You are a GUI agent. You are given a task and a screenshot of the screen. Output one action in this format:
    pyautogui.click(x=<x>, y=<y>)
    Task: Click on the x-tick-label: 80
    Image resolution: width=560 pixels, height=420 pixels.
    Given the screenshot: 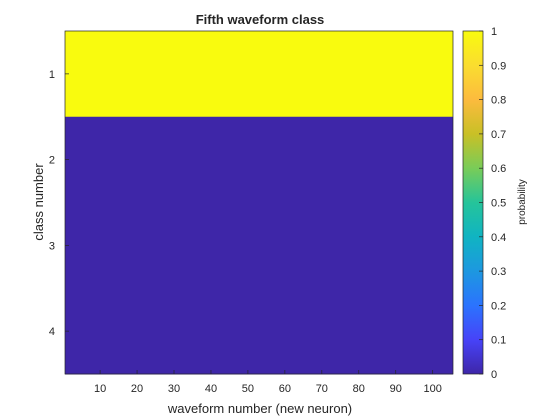 What is the action you would take?
    pyautogui.click(x=359, y=389)
    